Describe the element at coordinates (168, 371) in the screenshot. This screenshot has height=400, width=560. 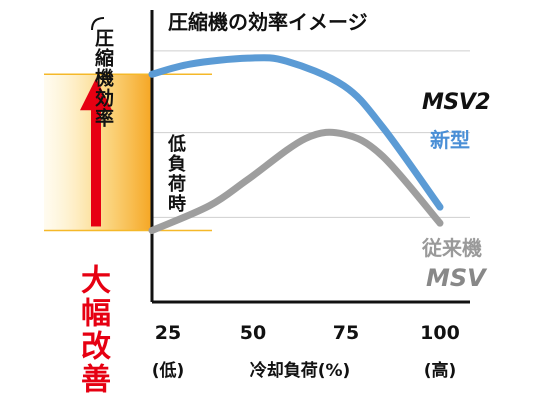
I see `x-tick-25-sub: (低)` at that location.